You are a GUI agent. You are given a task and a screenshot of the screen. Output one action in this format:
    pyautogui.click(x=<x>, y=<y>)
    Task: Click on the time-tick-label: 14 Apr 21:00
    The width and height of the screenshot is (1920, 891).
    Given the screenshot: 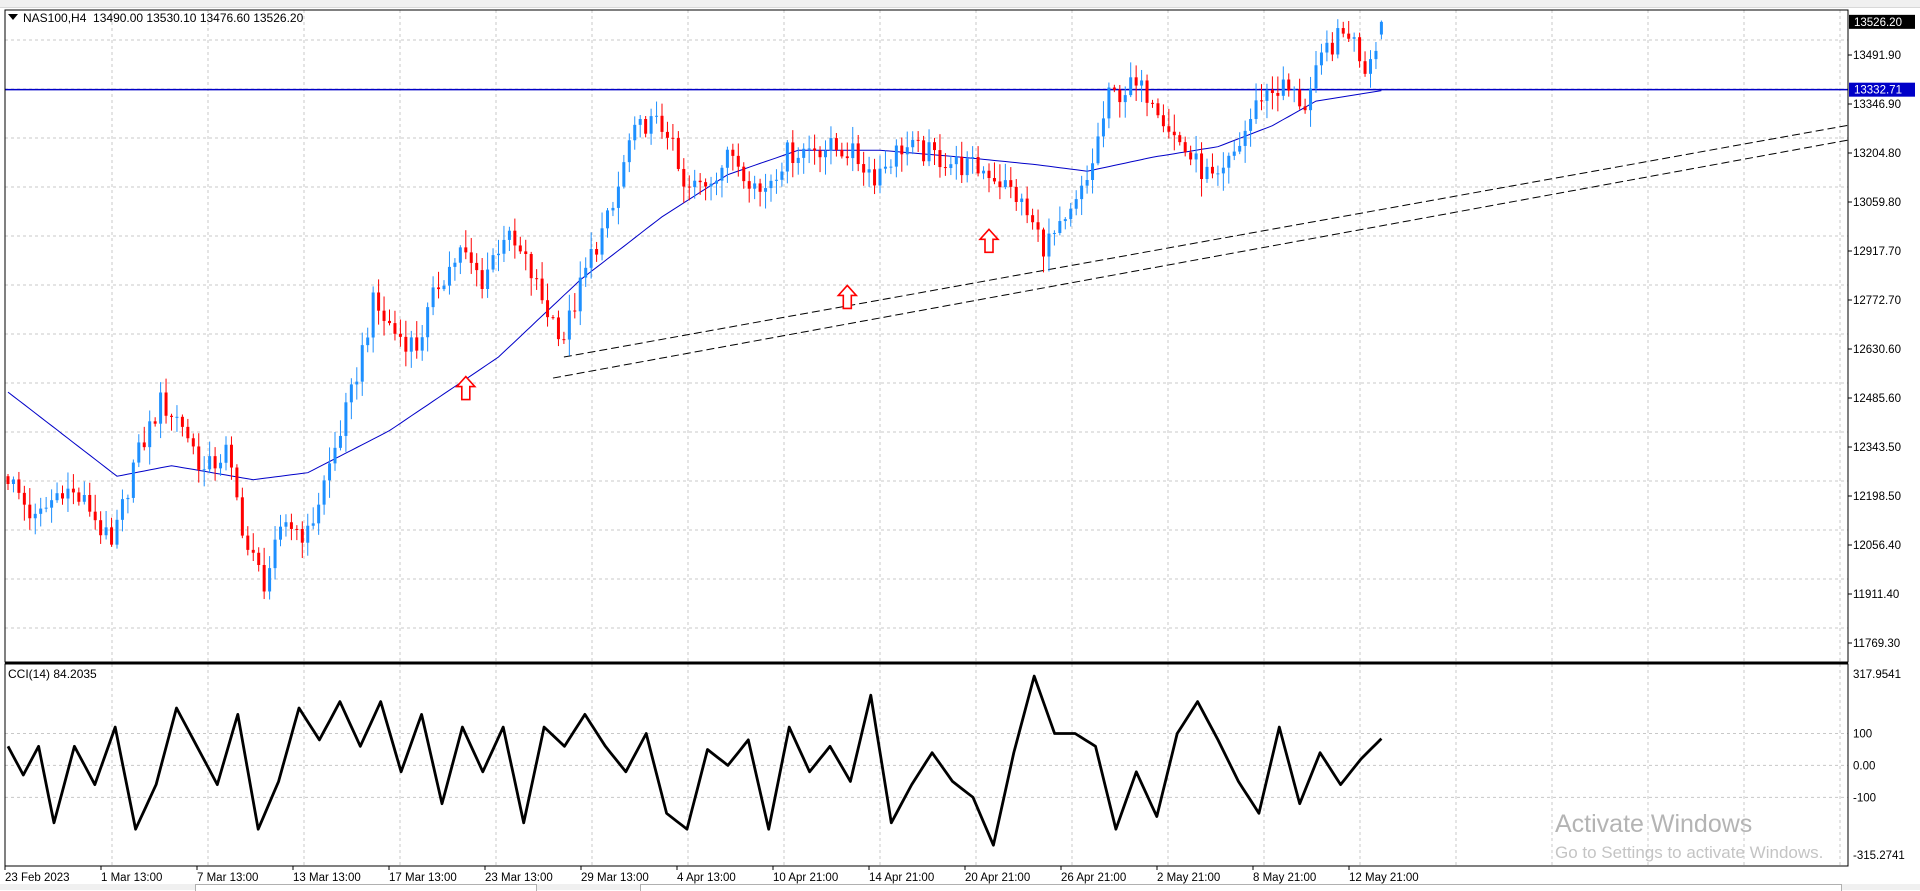 What is the action you would take?
    pyautogui.click(x=901, y=878)
    